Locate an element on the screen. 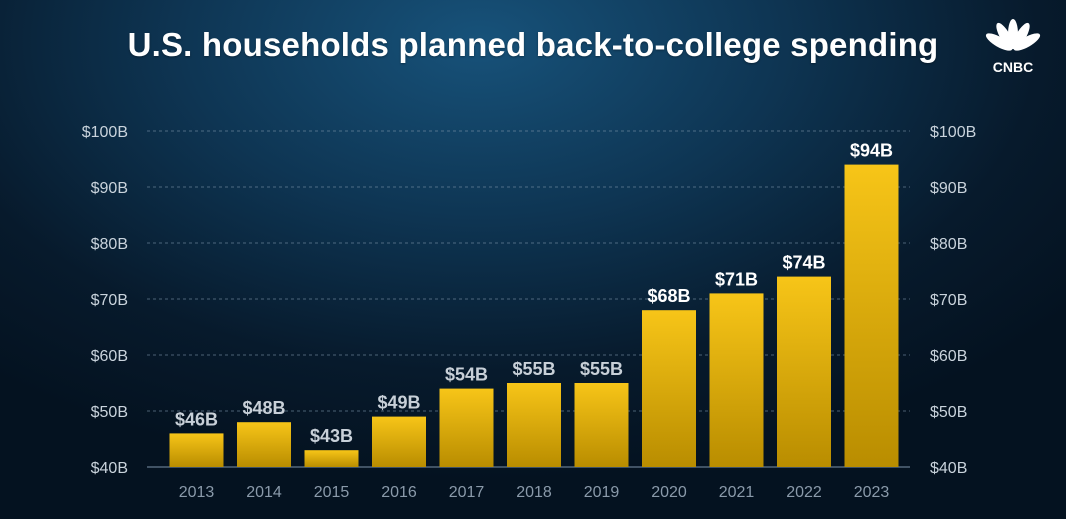 This screenshot has width=1066, height=519. y-tick-label-left: $90B is located at coordinates (109, 188).